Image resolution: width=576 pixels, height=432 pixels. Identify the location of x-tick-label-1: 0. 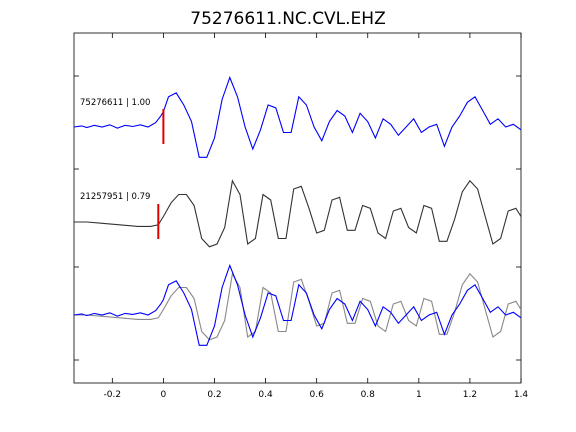
(164, 395).